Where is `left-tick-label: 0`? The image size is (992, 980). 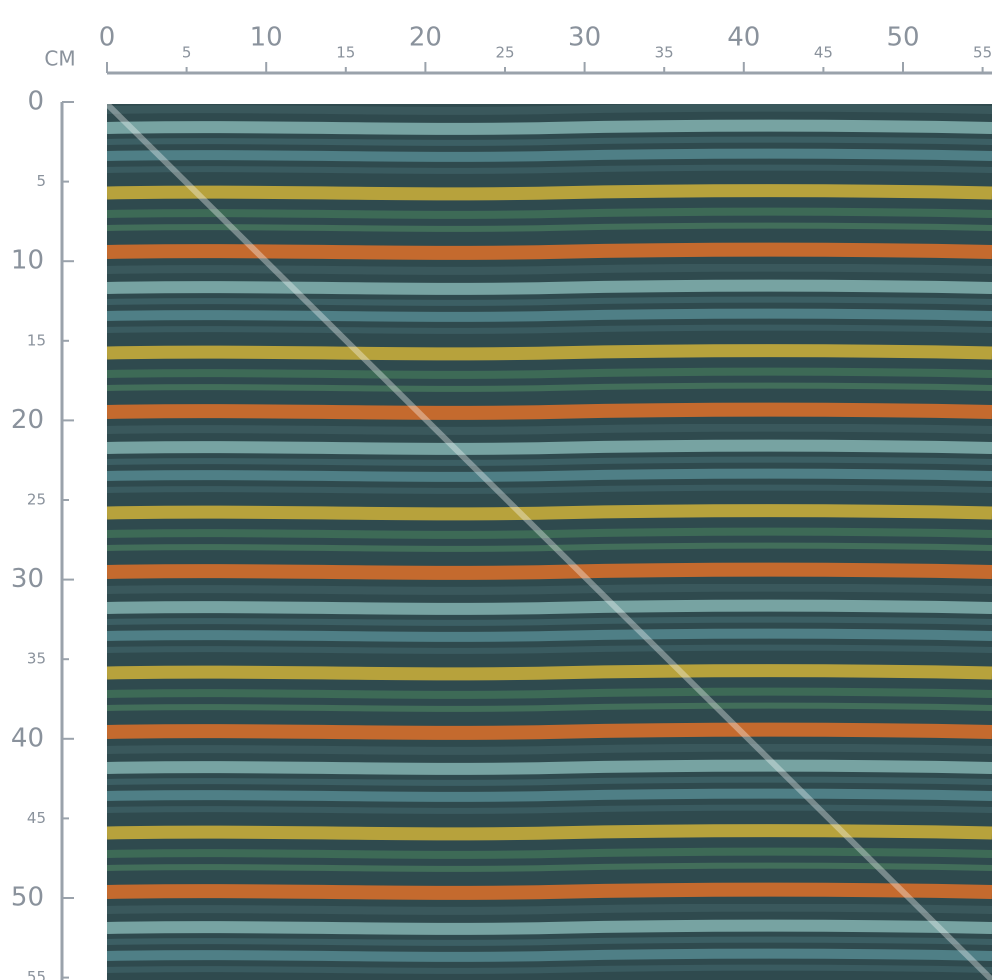 left-tick-label: 0 is located at coordinates (35, 102).